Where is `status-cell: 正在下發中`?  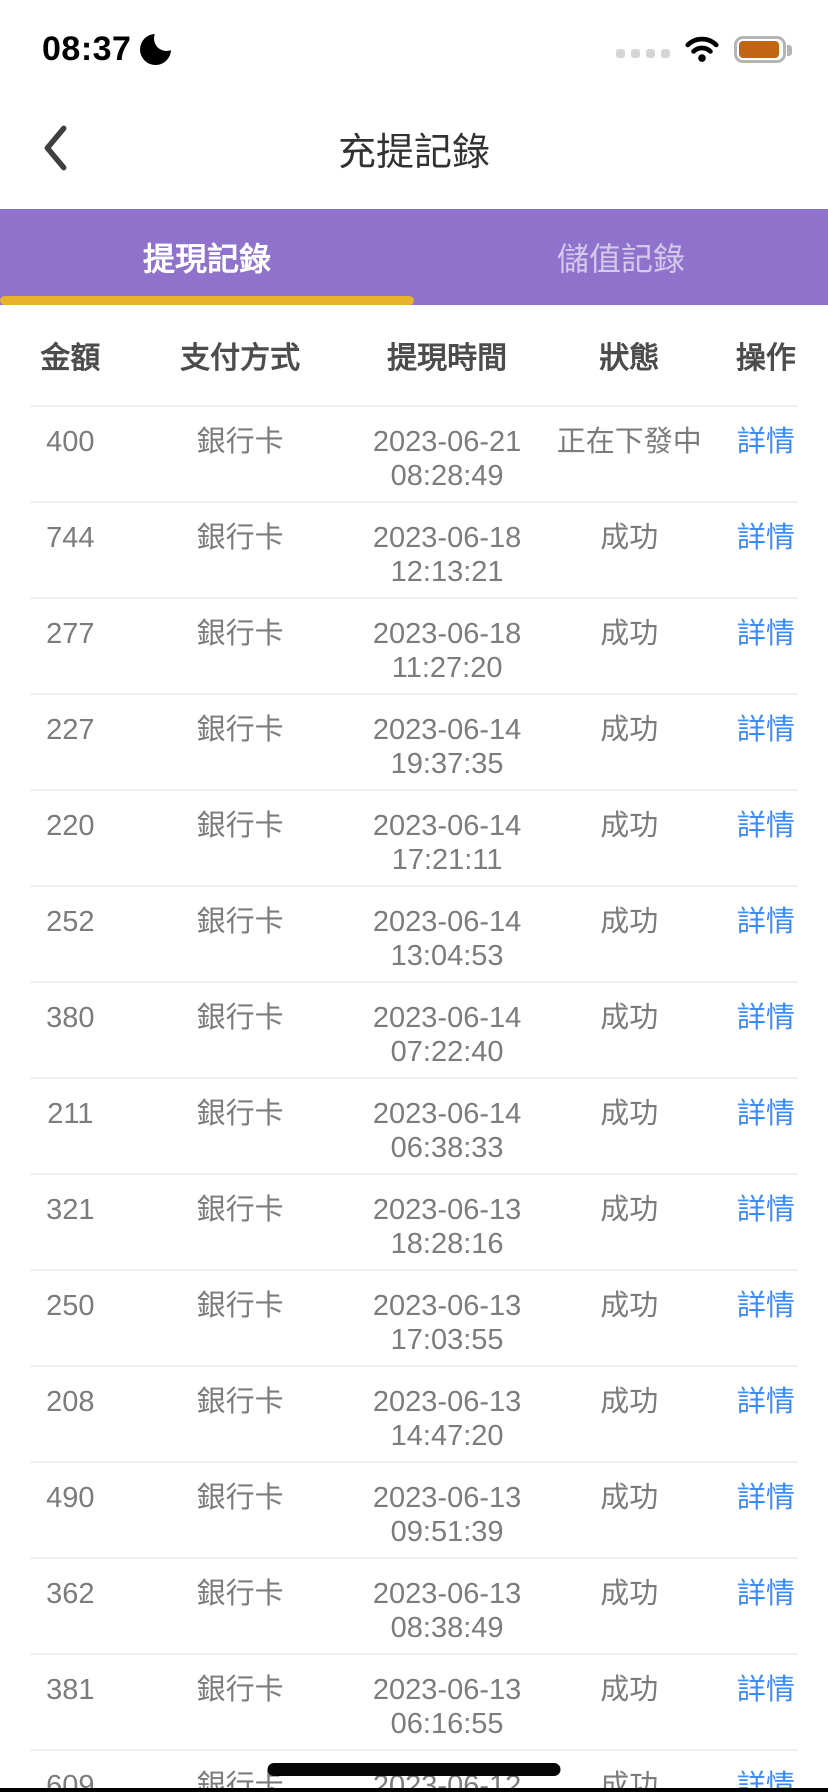 status-cell: 正在下發中 is located at coordinates (629, 442).